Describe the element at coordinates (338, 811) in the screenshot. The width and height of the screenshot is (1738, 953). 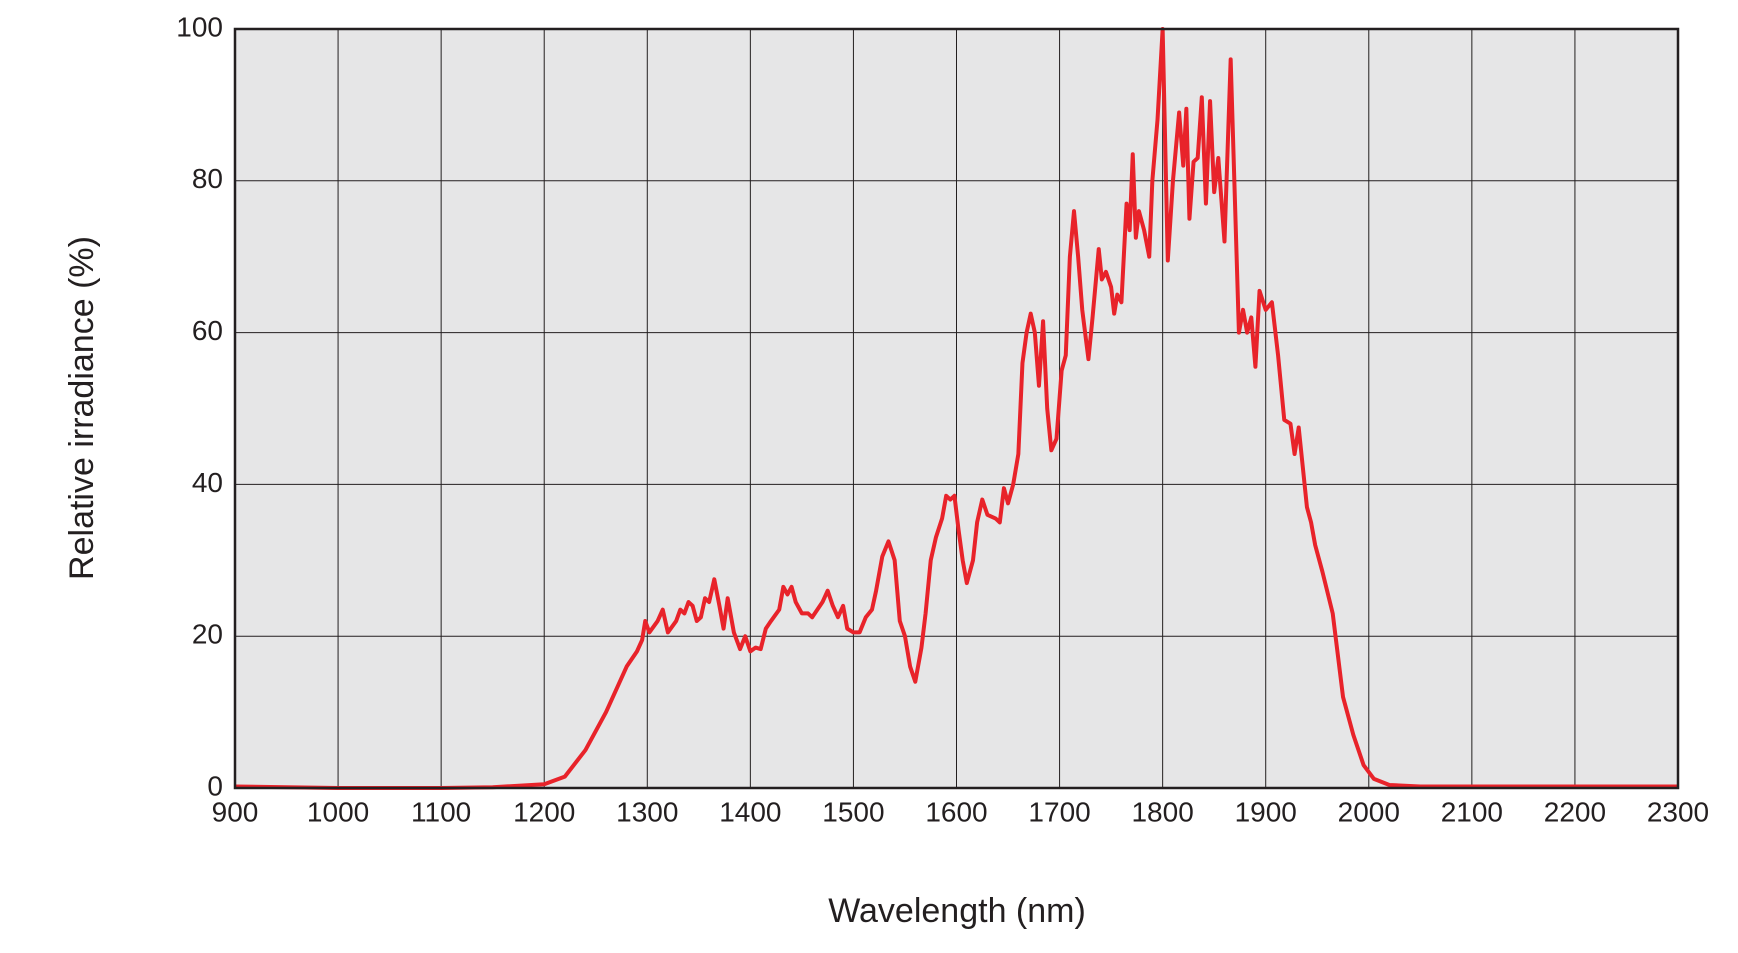
I see `x-tick-label: 1000` at that location.